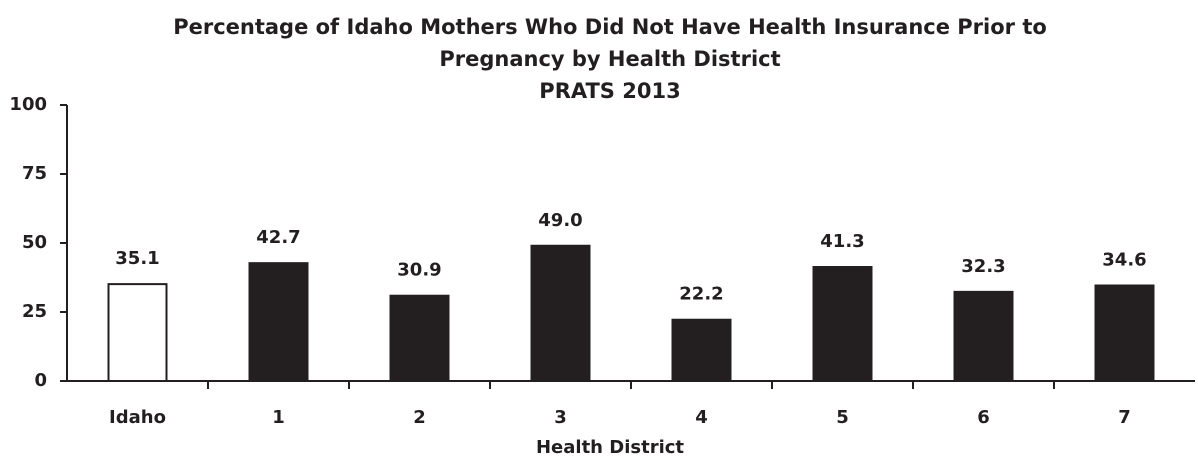 This screenshot has height=459, width=1198. Describe the element at coordinates (278, 417) in the screenshot. I see `x-tick-label: 1` at that location.